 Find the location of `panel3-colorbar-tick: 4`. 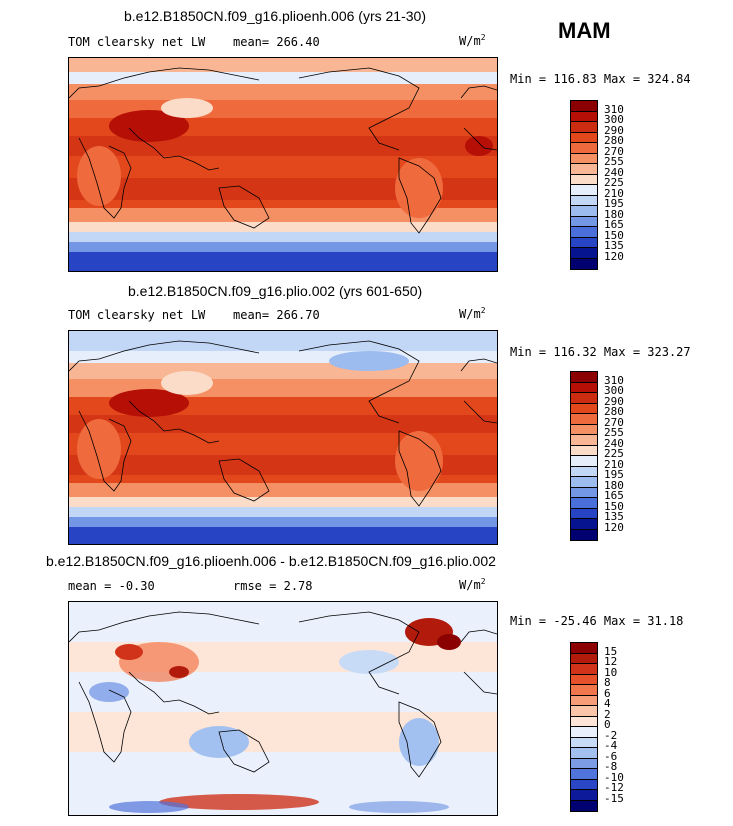

panel3-colorbar-tick: 4 is located at coordinates (607, 703).